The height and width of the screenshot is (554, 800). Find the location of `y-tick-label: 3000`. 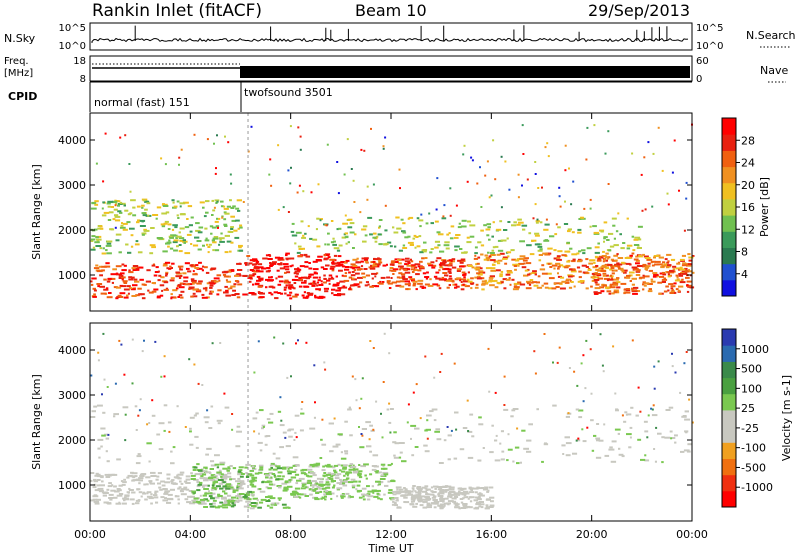

y-tick-label: 3000 is located at coordinates (72, 395).